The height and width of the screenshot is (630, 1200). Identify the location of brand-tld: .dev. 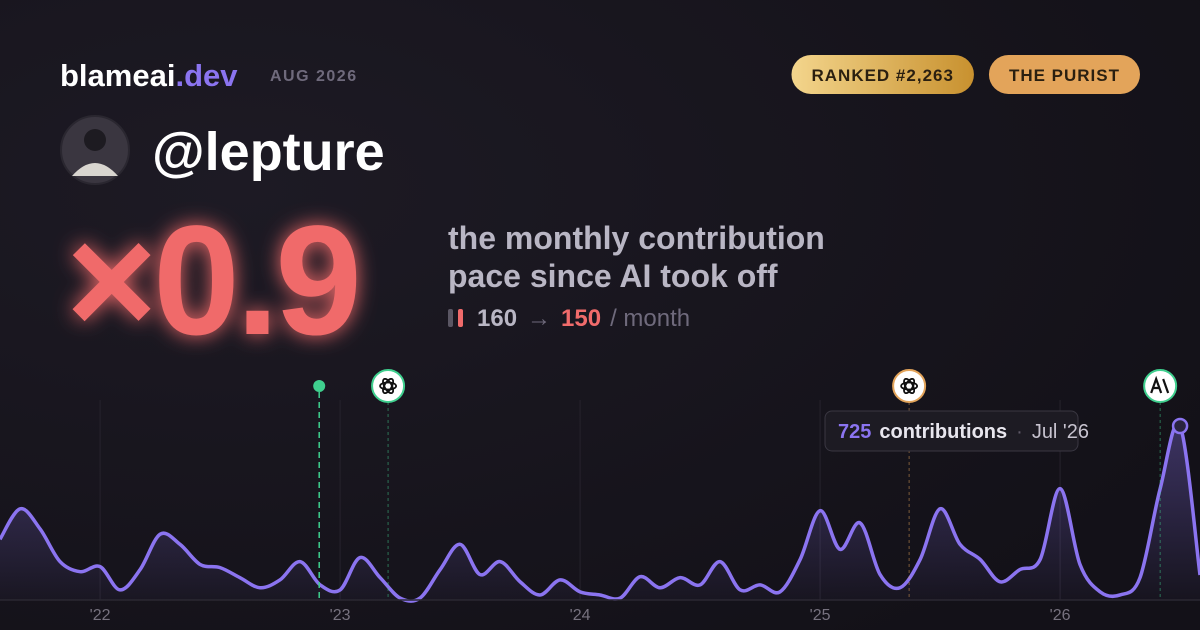
(206, 75).